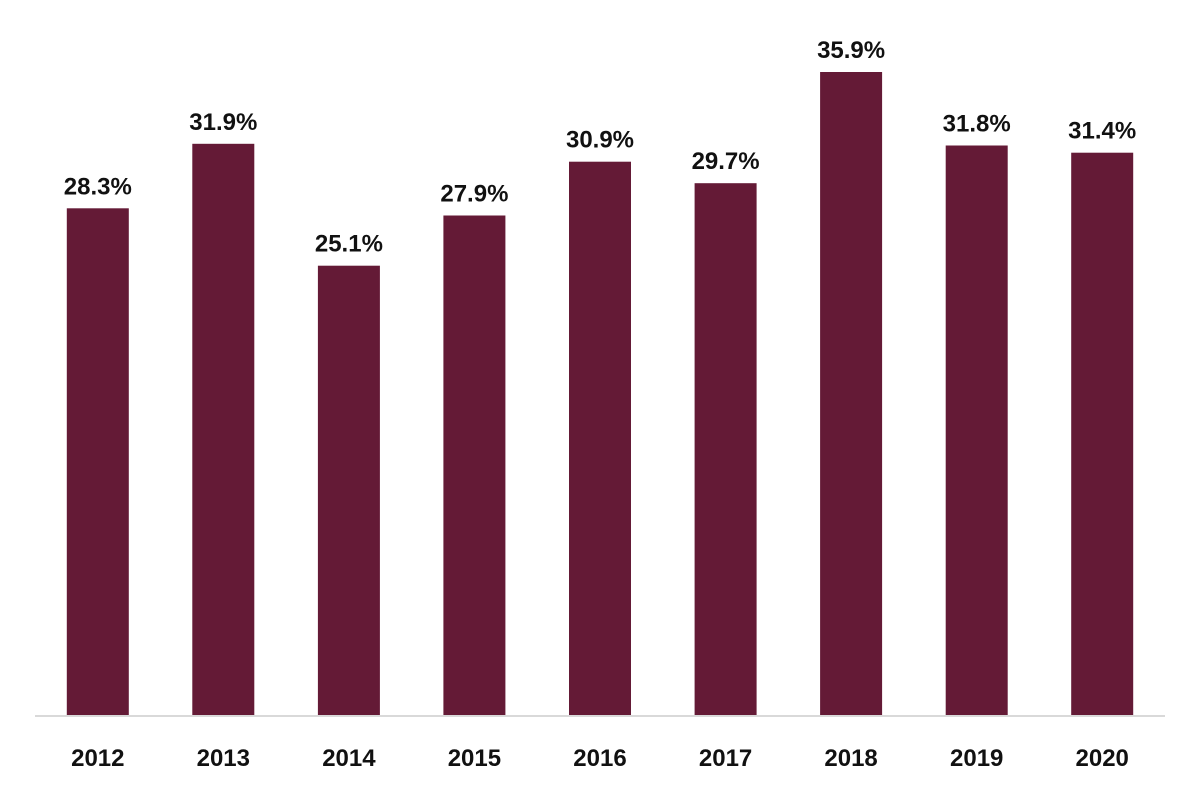 This screenshot has height=791, width=1200. I want to click on data-label-2017: 29.7%, so click(726, 161).